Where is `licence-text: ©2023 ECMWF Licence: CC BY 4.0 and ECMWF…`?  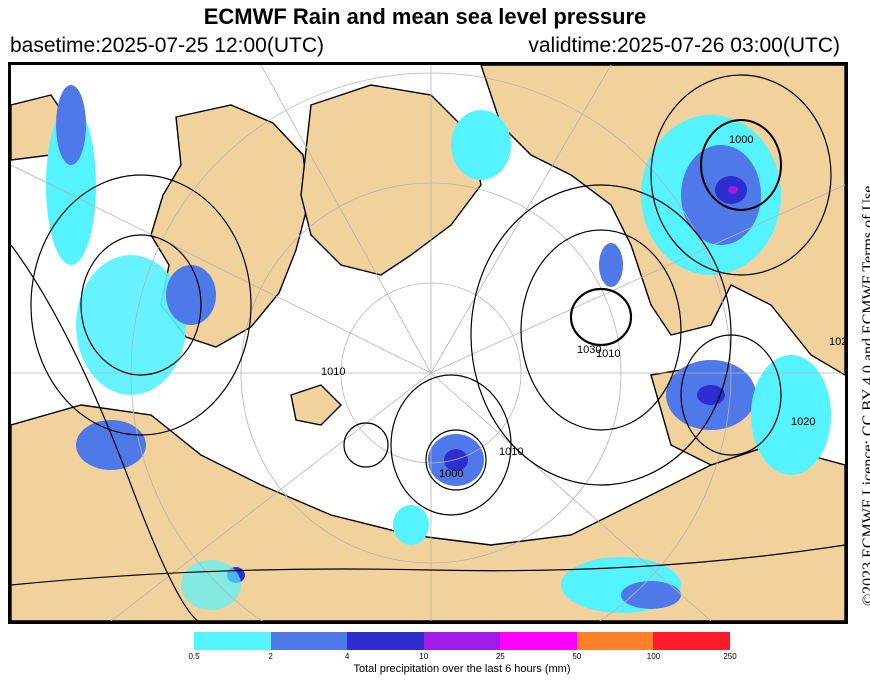 licence-text: ©2023 ECMWF Licence: CC BY 4.0 and ECMWF… is located at coordinates (865, 395).